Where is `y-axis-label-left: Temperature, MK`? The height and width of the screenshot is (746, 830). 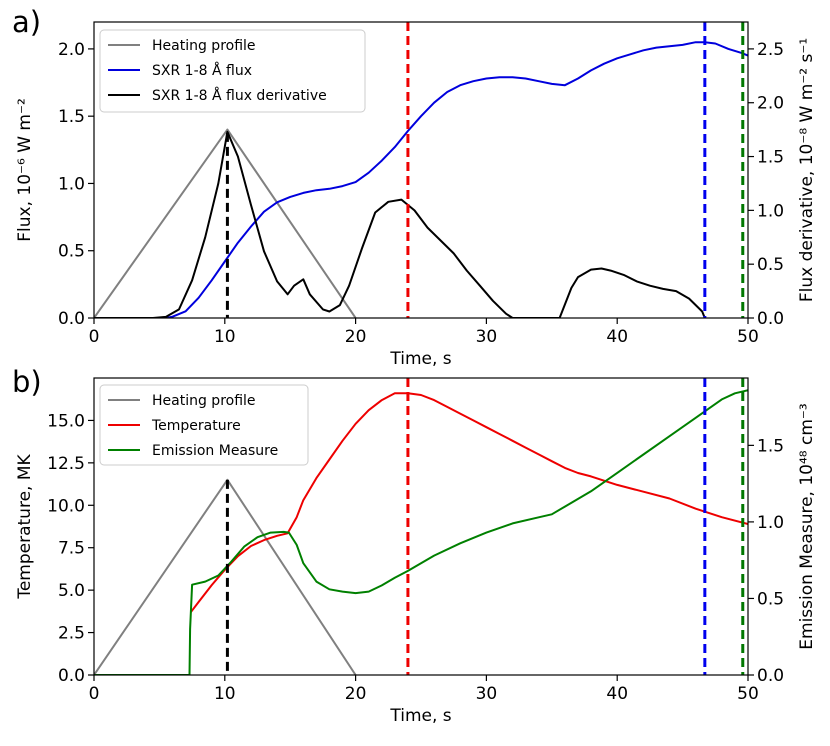
y-axis-label-left: Temperature, MK is located at coordinates (25, 526).